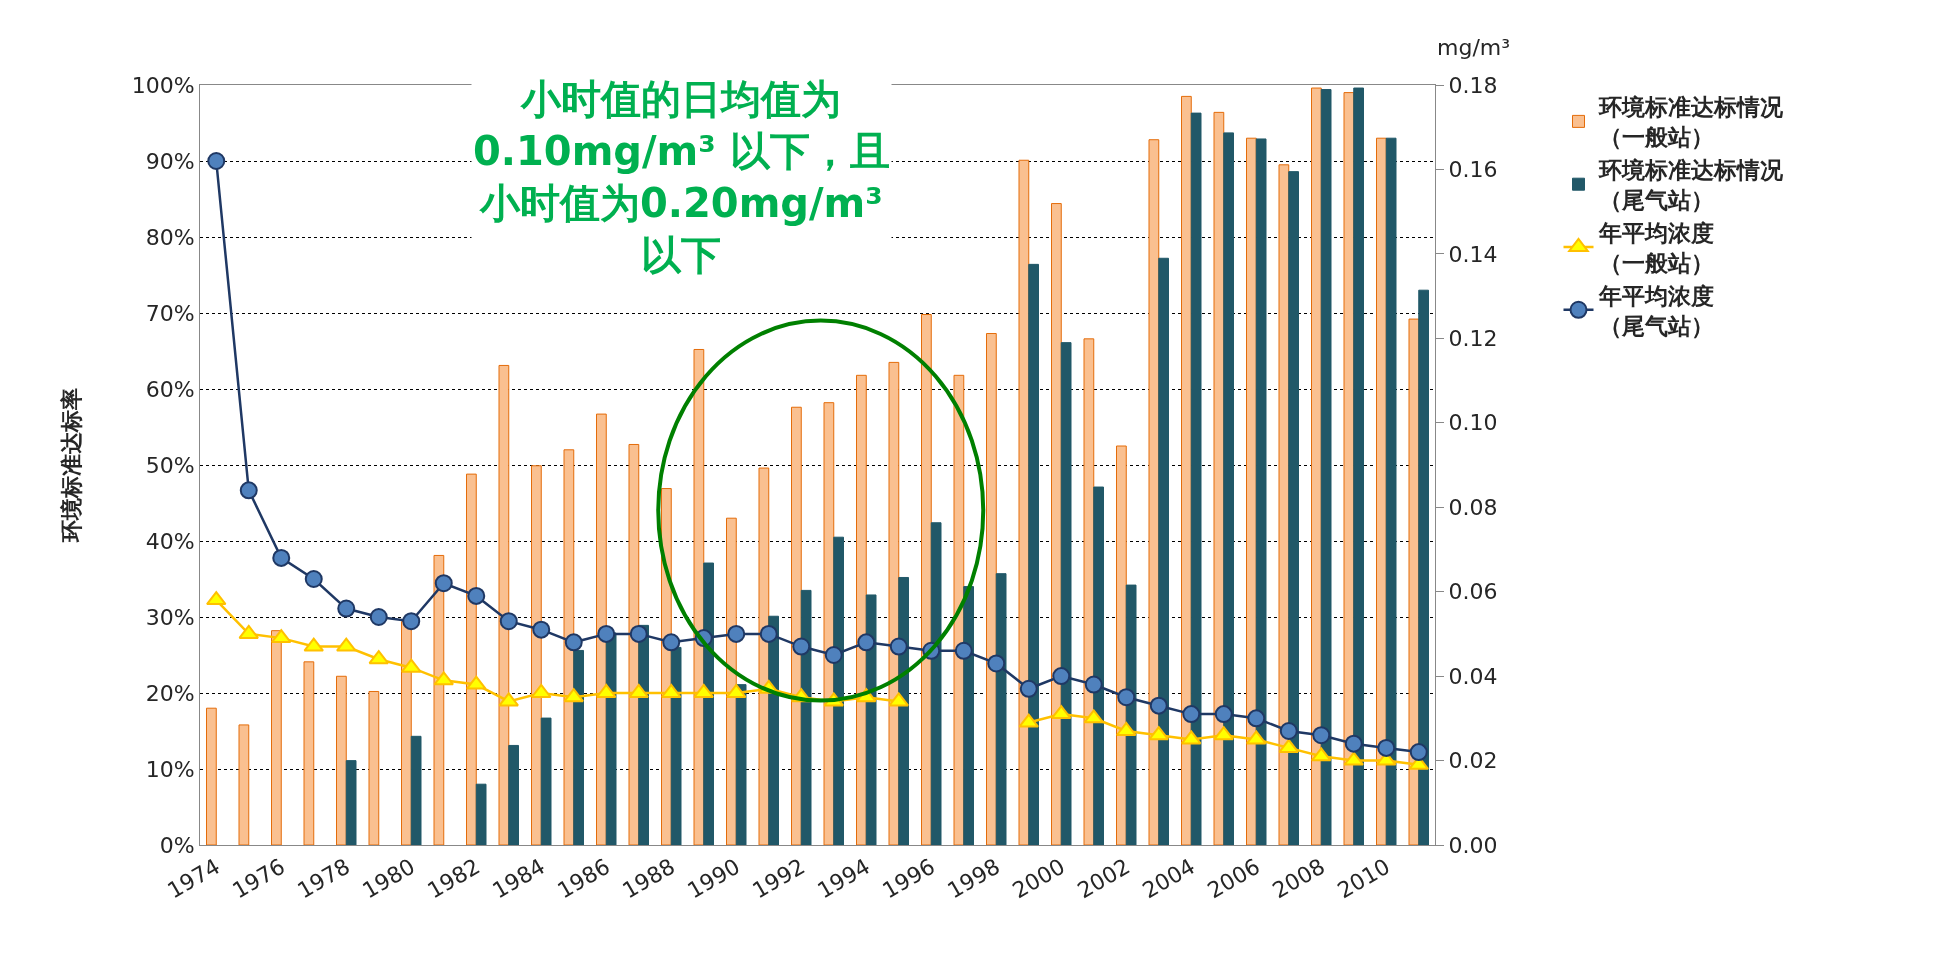  Describe the element at coordinates (163, 85) in the screenshot. I see `y-tick-label: 100%` at that location.